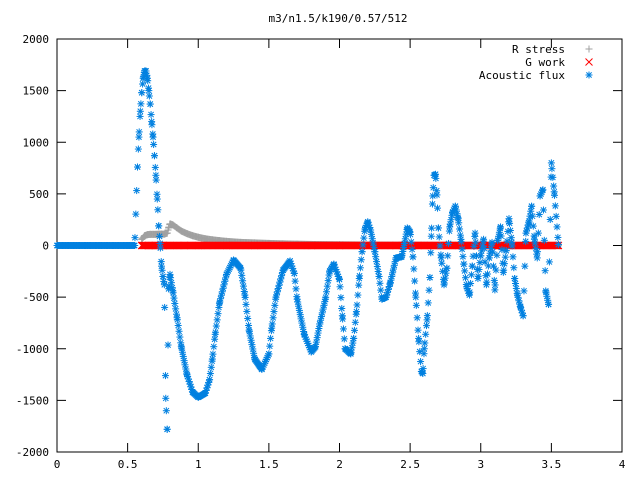 This screenshot has width=640, height=480. I want to click on chart-title: m3/n1.5/k190/0.57/512, so click(337, 18).